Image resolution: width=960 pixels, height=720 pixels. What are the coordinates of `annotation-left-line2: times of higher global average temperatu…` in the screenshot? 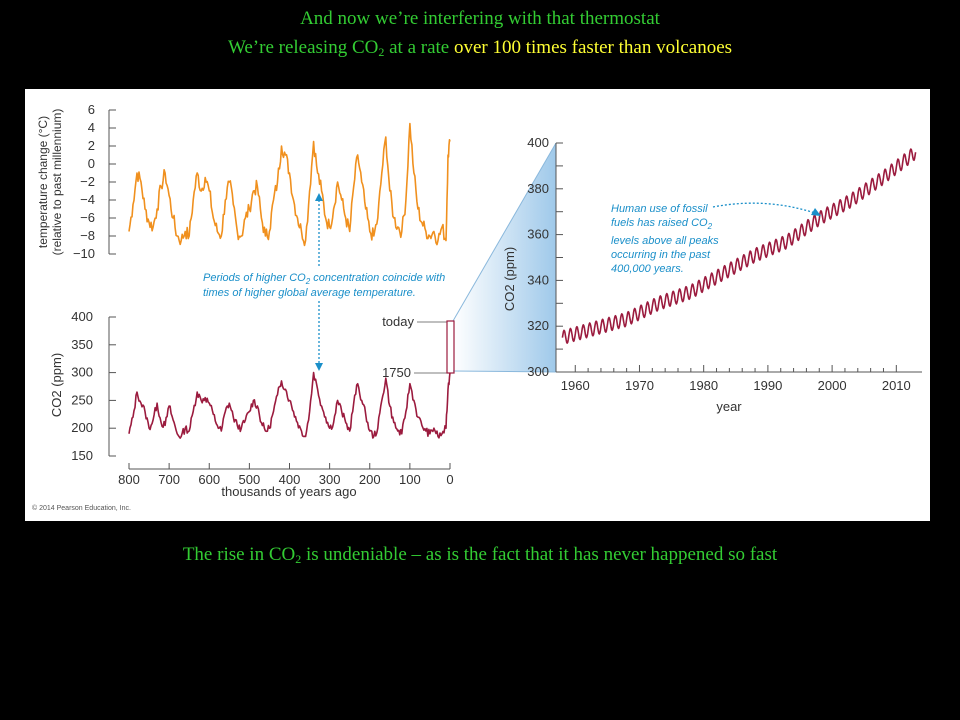 It's located at (309, 293).